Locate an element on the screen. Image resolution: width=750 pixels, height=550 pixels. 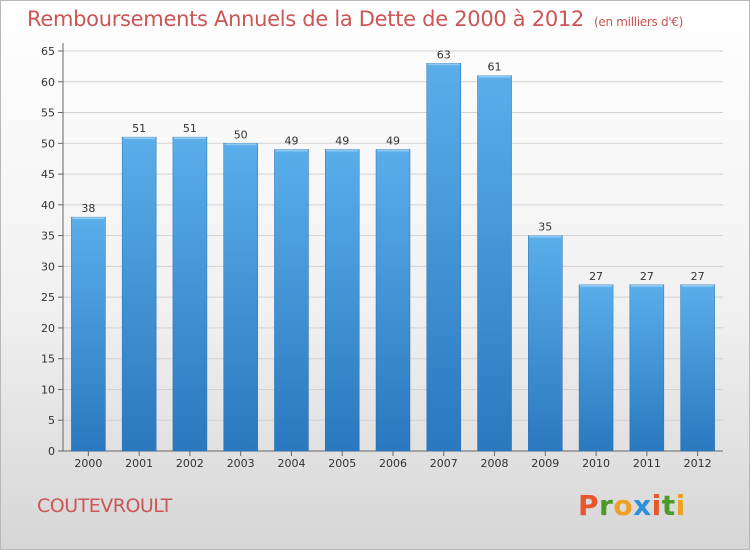
x-tick-label-2011: 2011 is located at coordinates (647, 463).